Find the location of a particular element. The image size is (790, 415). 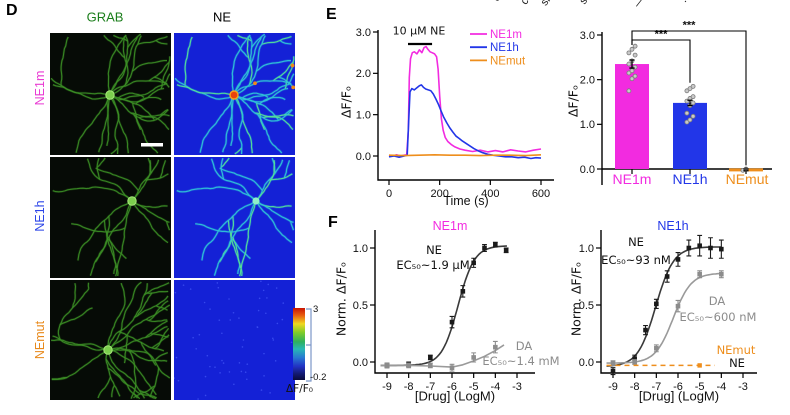

NE1m-trace is located at coordinates (465, 101).